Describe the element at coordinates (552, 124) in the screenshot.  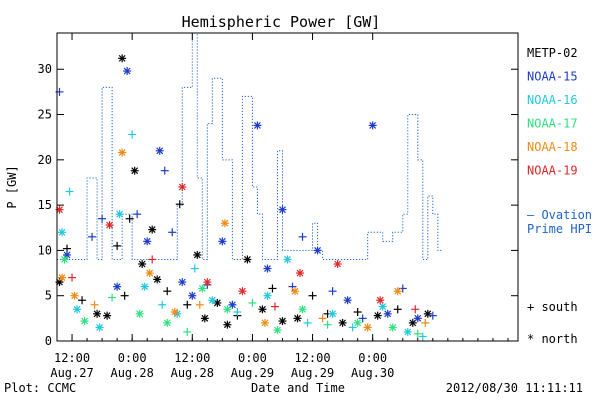
I see `legend-entry-noaa-17: NOAA-17` at that location.